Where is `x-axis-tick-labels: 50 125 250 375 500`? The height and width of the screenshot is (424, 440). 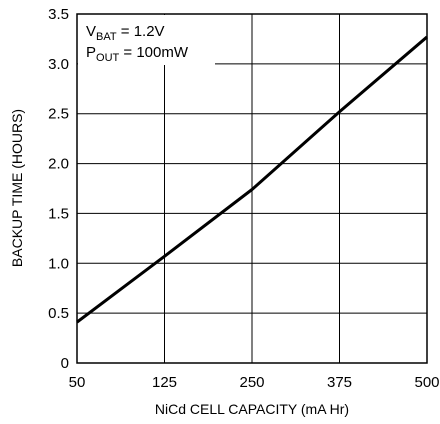
x-axis-tick-labels: 50 125 250 375 500 is located at coordinates (254, 382).